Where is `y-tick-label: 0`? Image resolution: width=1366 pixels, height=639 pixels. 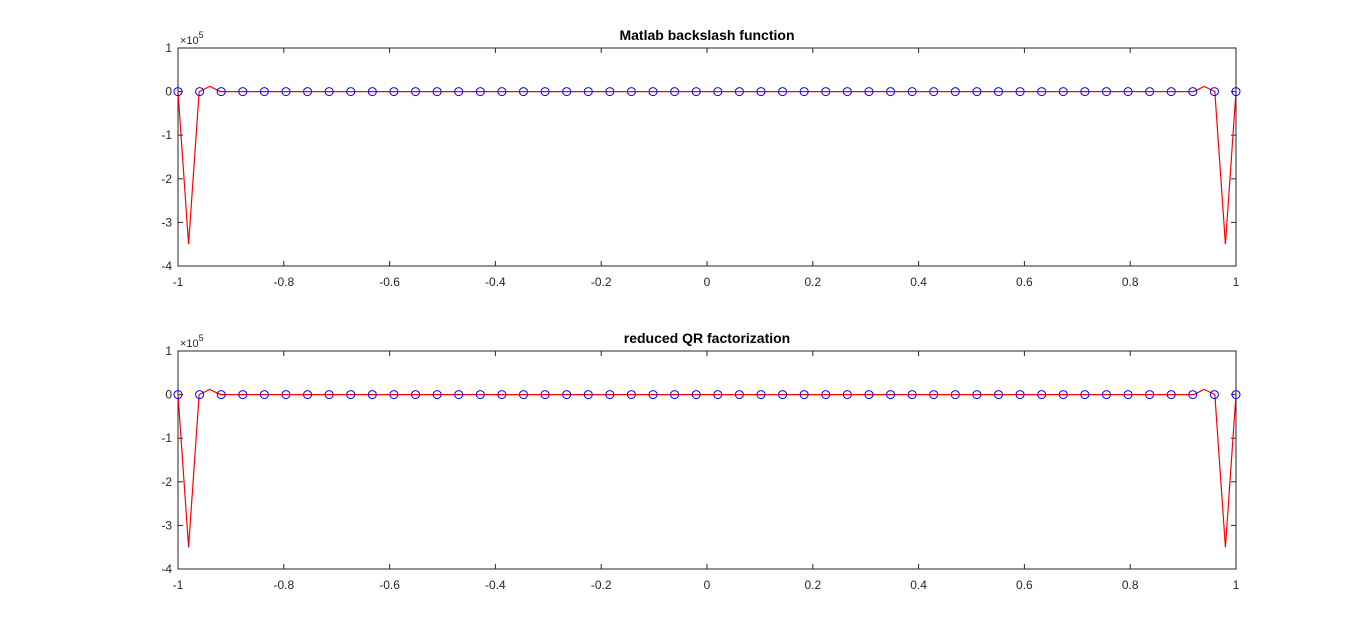 y-tick-label: 0 is located at coordinates (168, 395).